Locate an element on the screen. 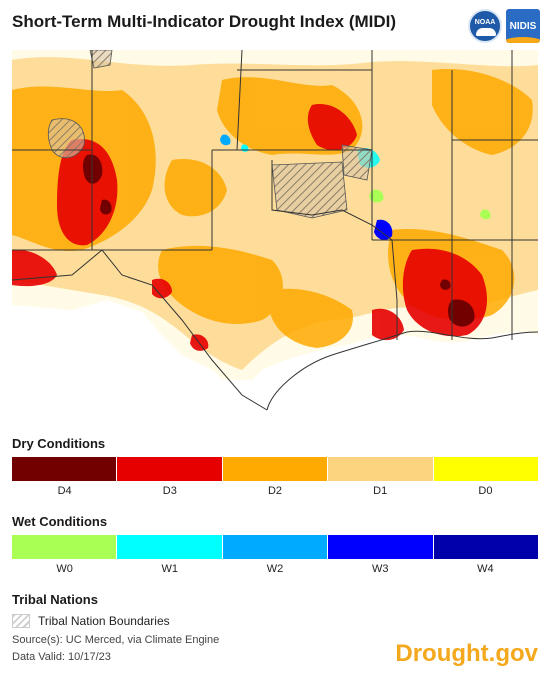 Image resolution: width=550 pixels, height=688 pixels. dry-conditions-title: Dry Conditions is located at coordinates (59, 443).